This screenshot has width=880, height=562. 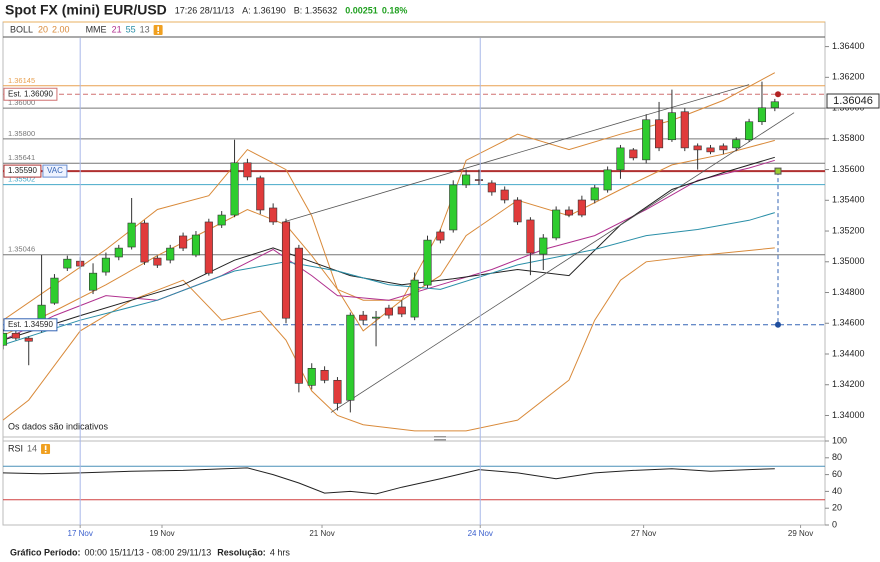 What do you see at coordinates (204, 10) in the screenshot?
I see `time: 17:26 28/11/13` at bounding box center [204, 10].